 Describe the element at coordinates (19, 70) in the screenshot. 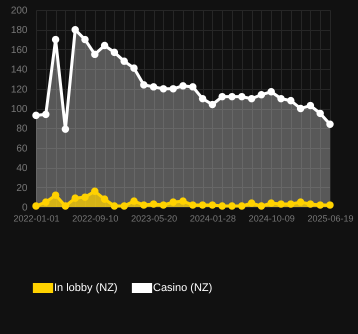

I see `y-tick-label: 140` at that location.